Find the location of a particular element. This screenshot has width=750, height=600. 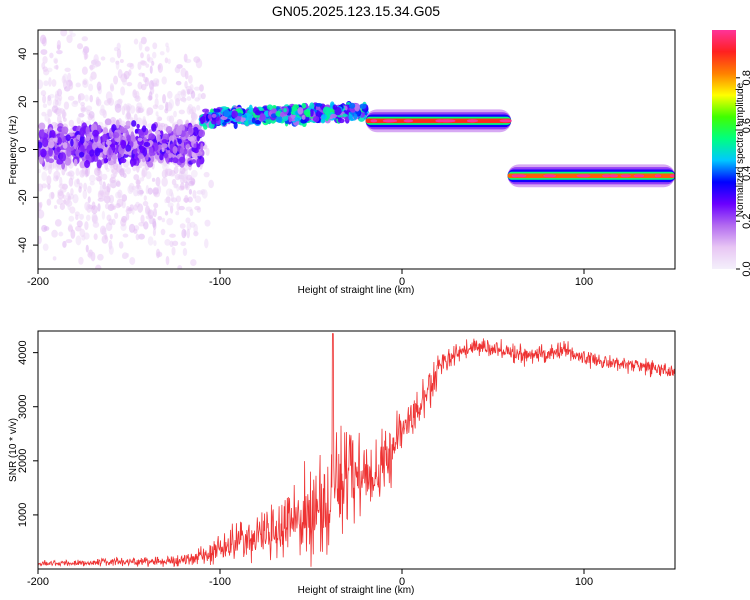

colorbar-ticks: 0.0 0.2 0.4 0.6 0.8 is located at coordinates (743, 173).